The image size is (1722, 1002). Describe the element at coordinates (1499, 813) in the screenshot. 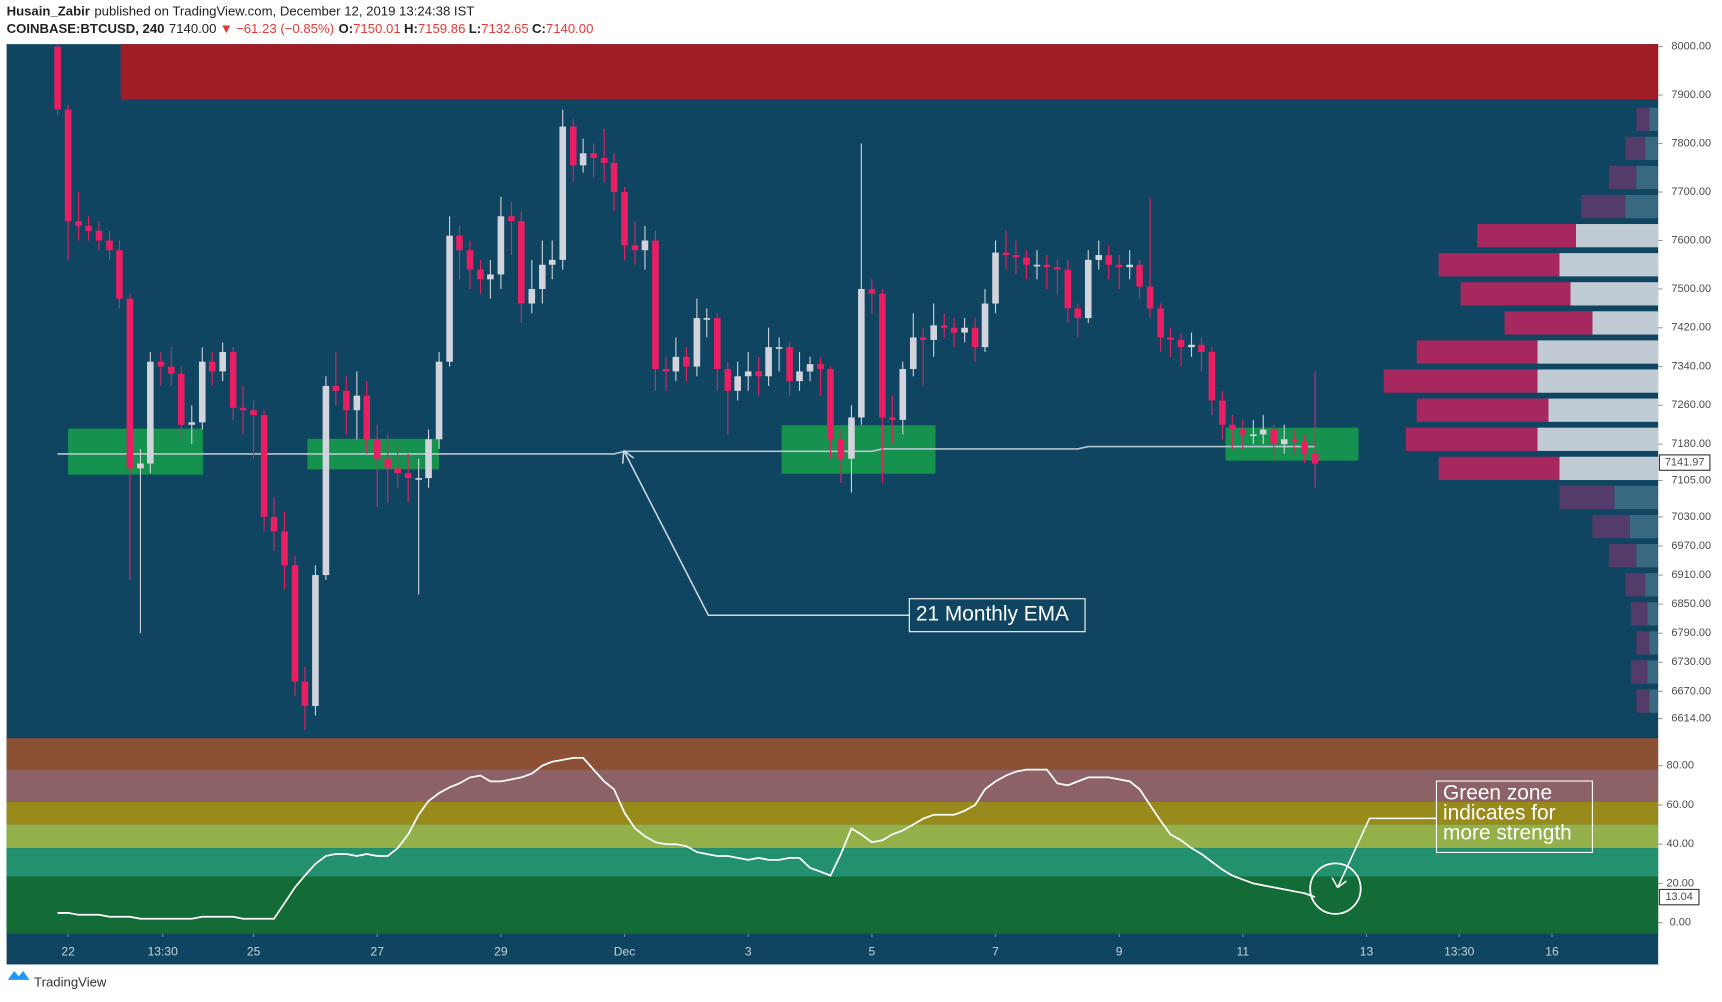

I see `note-line: indicates for` at that location.